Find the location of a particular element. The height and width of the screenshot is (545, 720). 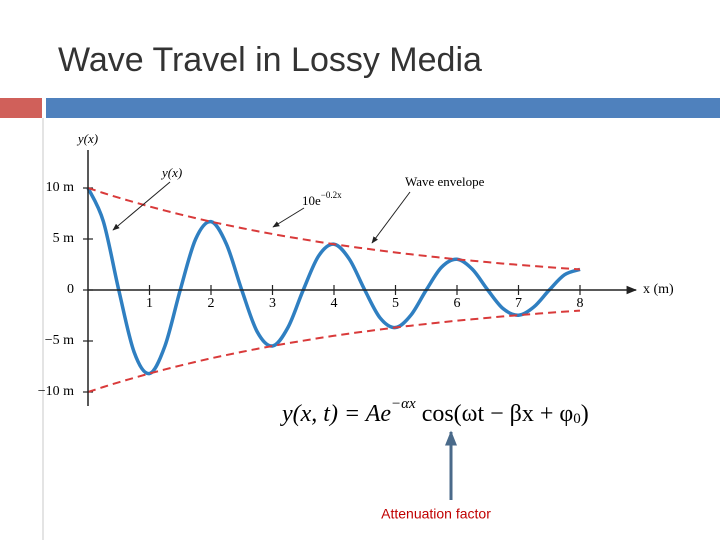

equation-subscript: 0 is located at coordinates (577, 419).